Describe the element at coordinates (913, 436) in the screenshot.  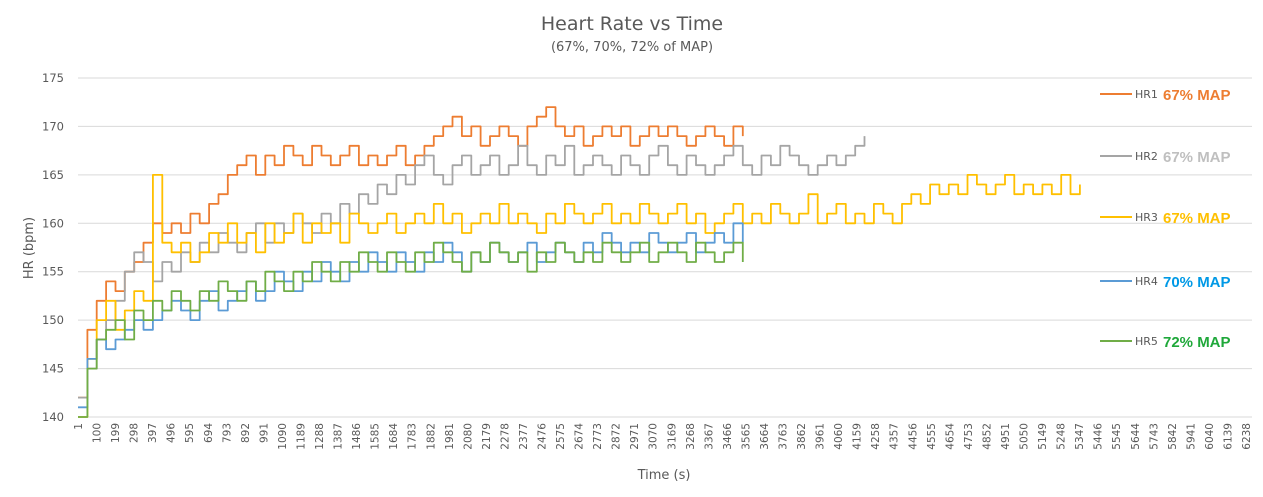
I see `x-tick-label: 4456` at that location.